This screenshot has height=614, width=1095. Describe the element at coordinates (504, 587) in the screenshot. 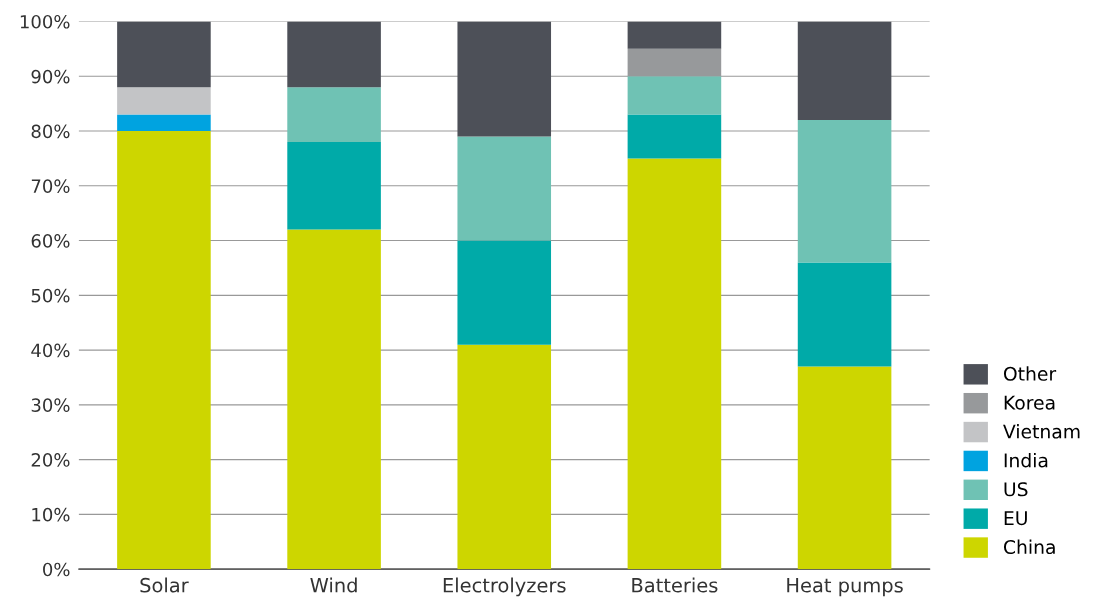

I see `x-tick-label: Electrolyzers` at that location.